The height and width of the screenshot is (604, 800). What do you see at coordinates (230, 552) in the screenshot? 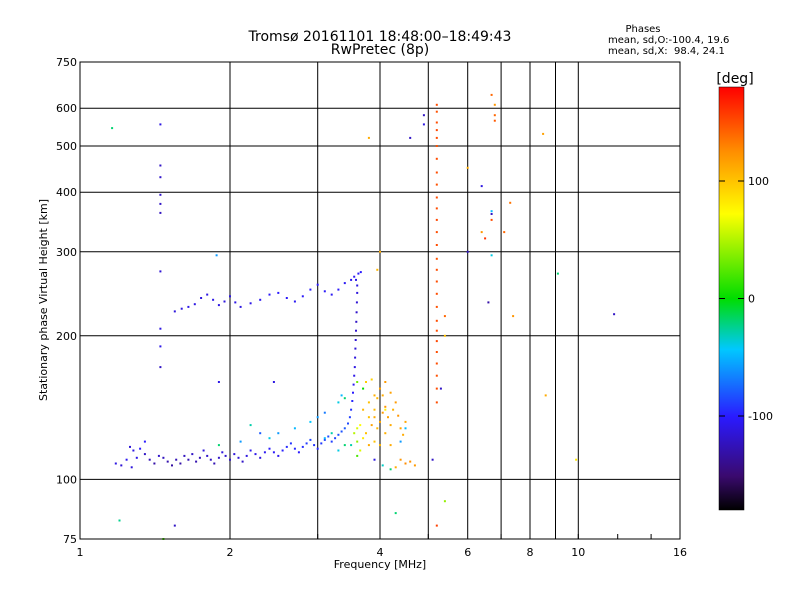
I see `x-tick-label: 2` at bounding box center [230, 552].